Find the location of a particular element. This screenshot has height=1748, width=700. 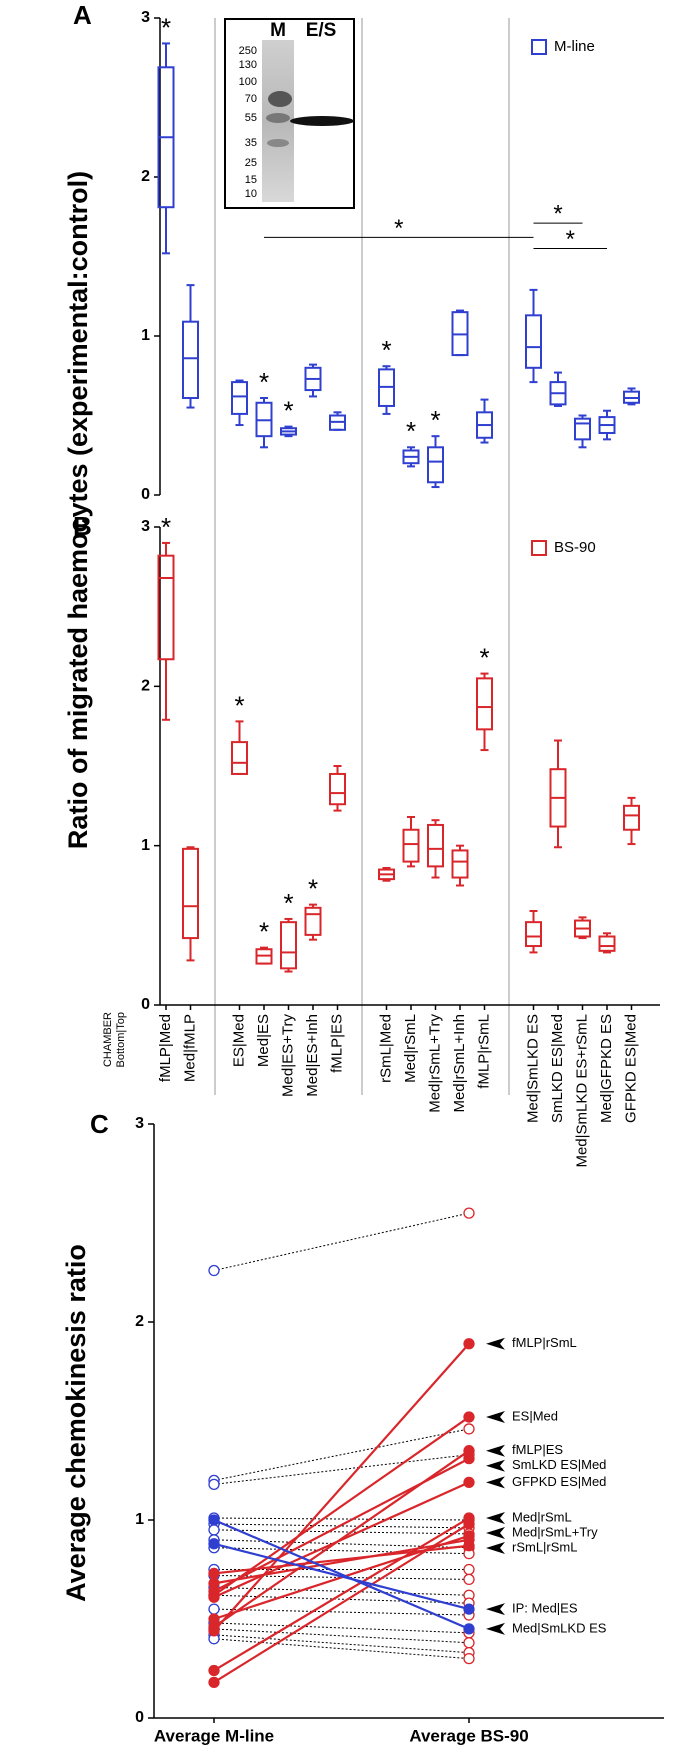

x-axis-title: CHAMBER is located at coordinates (108, 1039).